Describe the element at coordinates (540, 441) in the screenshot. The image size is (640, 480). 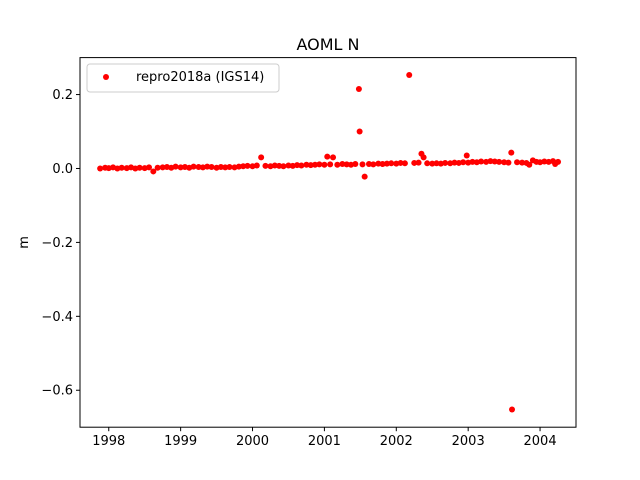
I see `x-tick-label: 2004` at that location.